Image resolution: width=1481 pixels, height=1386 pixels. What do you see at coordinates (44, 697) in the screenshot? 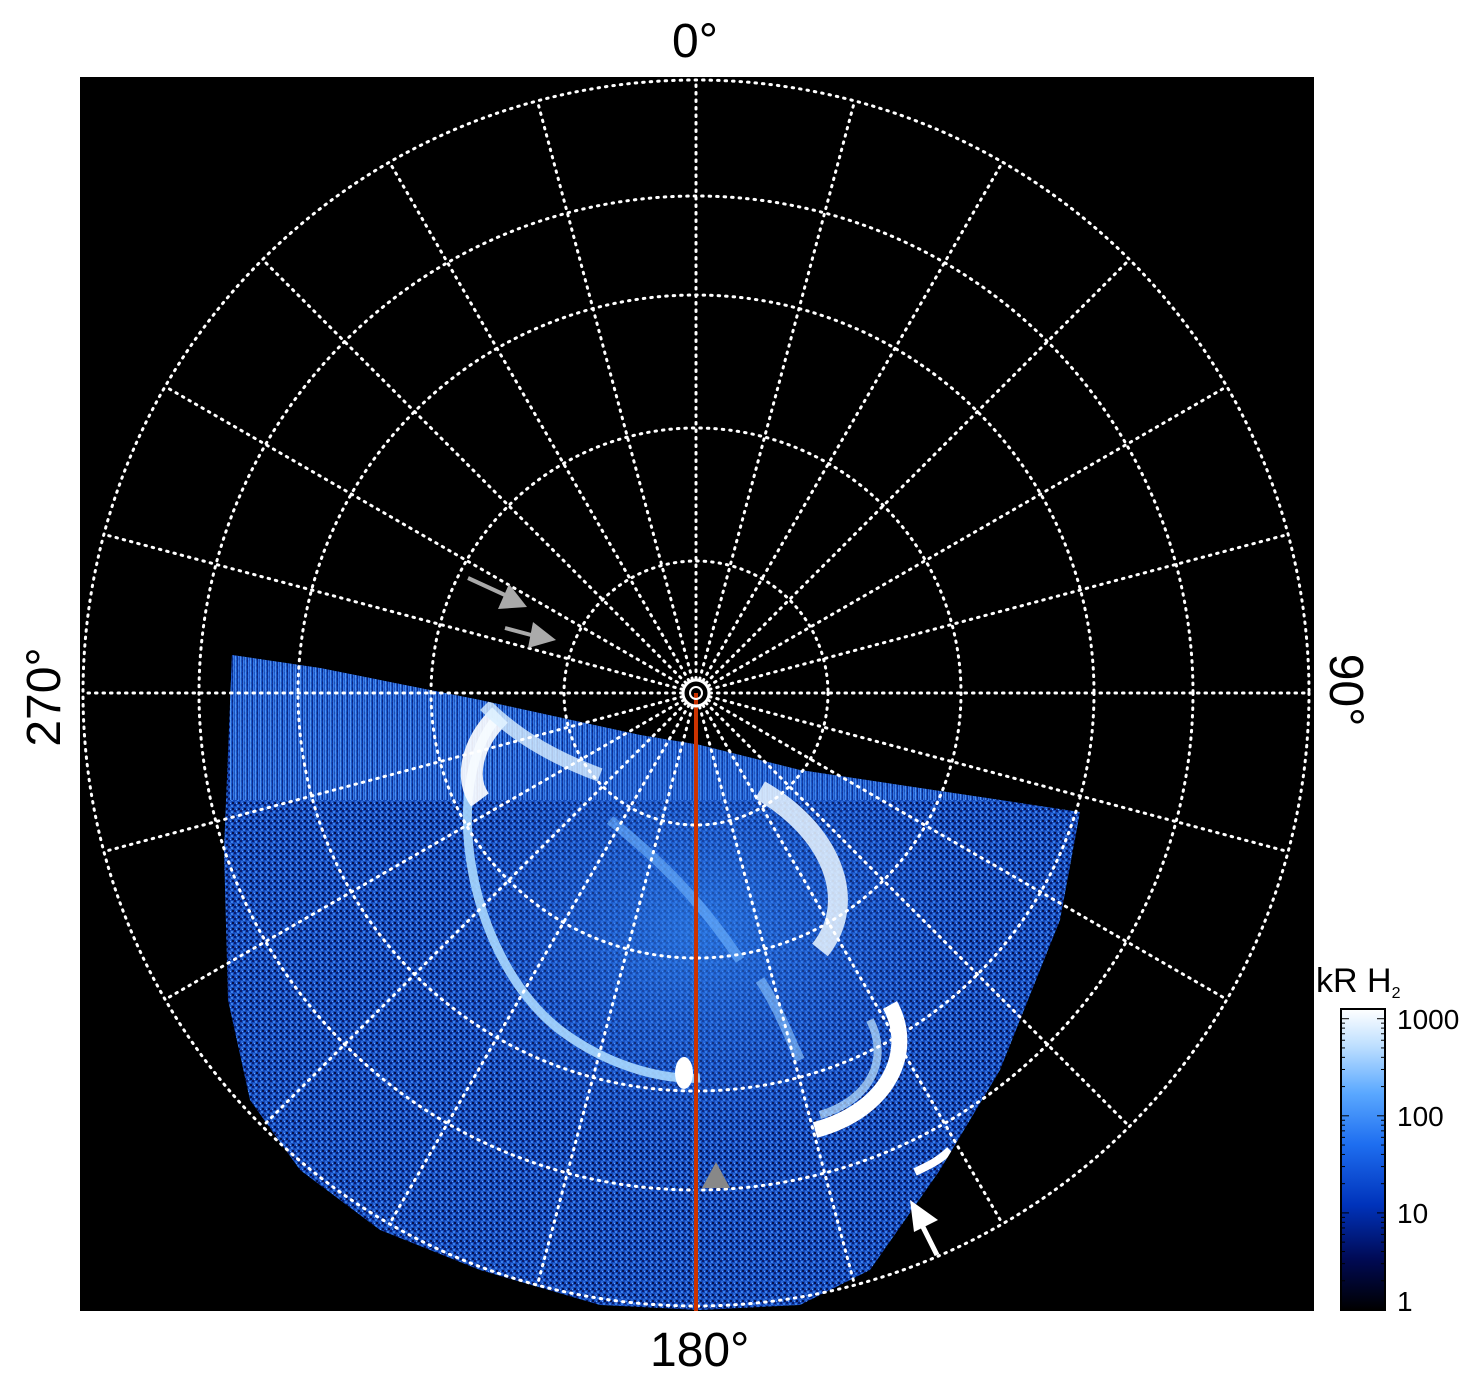
I see `azimuth-label-270: 270°` at bounding box center [44, 697].